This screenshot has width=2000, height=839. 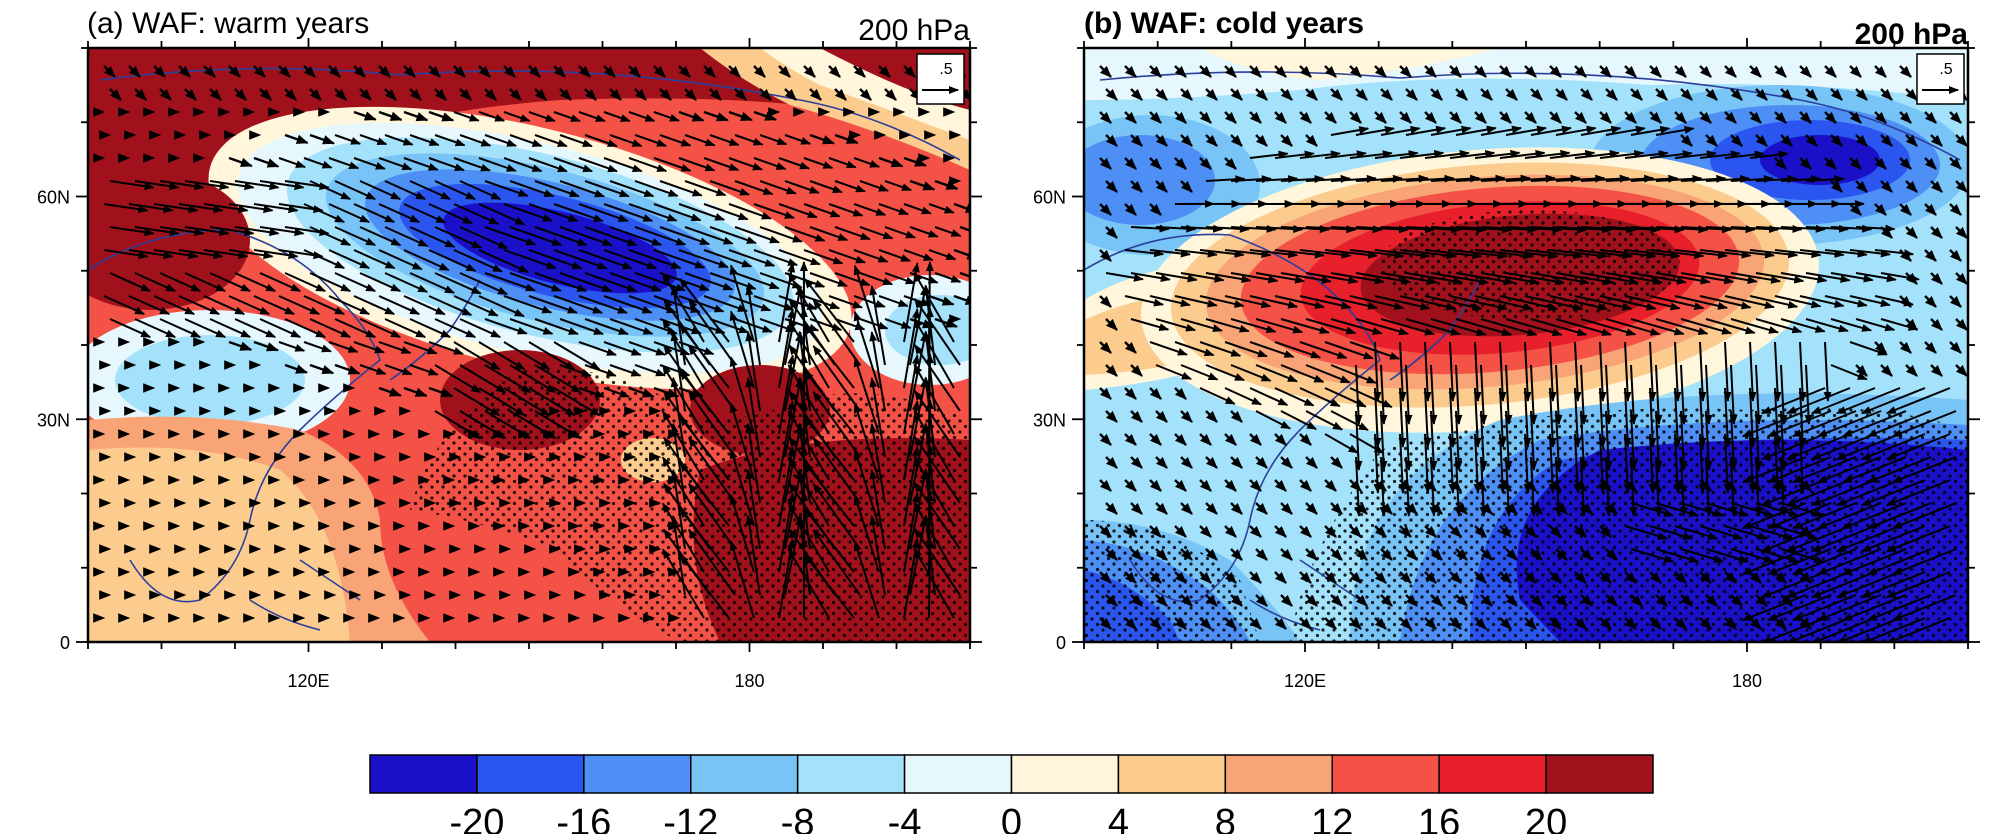 What do you see at coordinates (798, 818) in the screenshot?
I see `colorbar-label: -8` at bounding box center [798, 818].